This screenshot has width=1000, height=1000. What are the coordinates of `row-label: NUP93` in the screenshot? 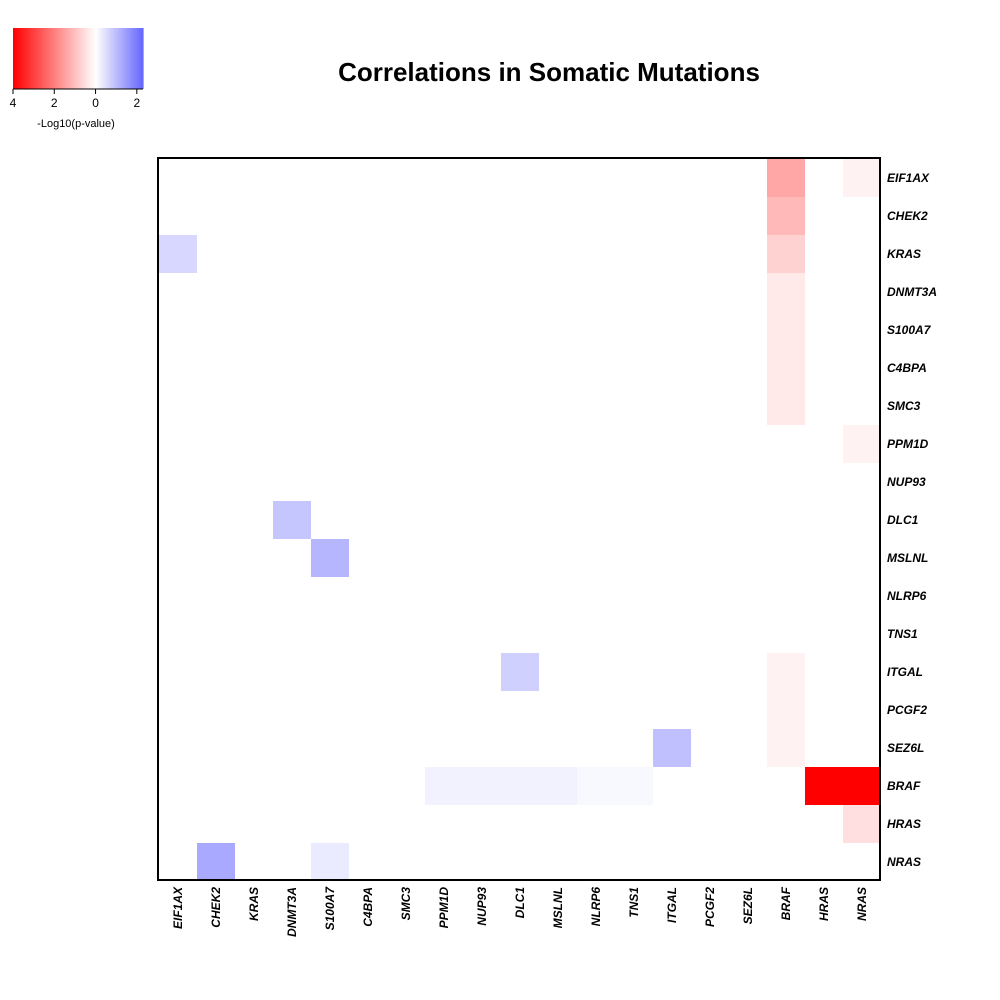 It's located at (906, 482).